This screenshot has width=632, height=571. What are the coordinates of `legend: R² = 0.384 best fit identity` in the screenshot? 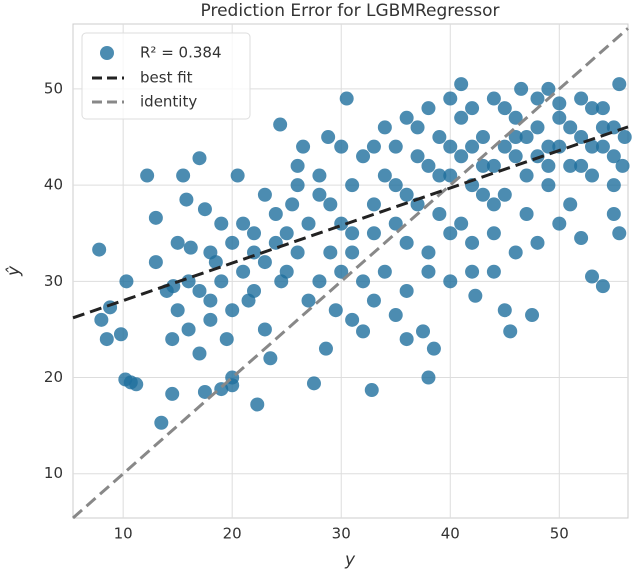 It's located at (166, 76).